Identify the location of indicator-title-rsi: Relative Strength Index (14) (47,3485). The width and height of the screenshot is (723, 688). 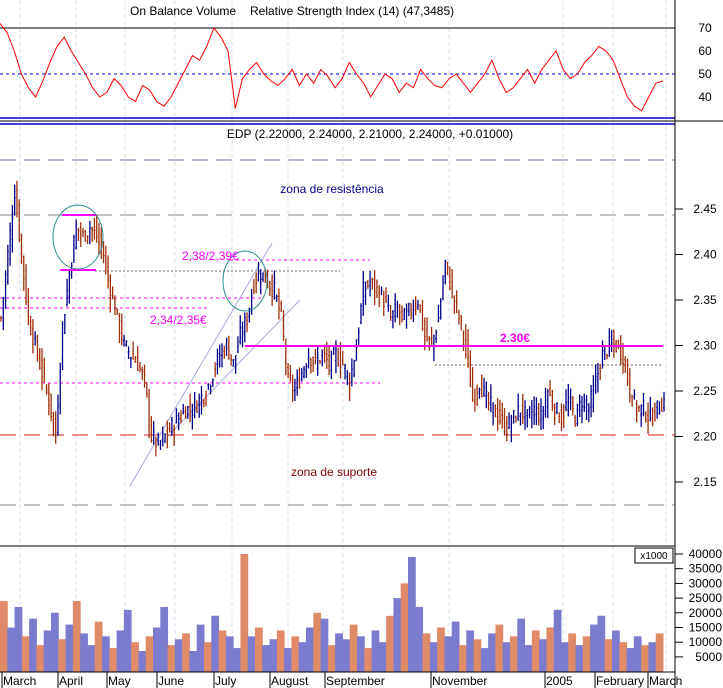
(352, 11).